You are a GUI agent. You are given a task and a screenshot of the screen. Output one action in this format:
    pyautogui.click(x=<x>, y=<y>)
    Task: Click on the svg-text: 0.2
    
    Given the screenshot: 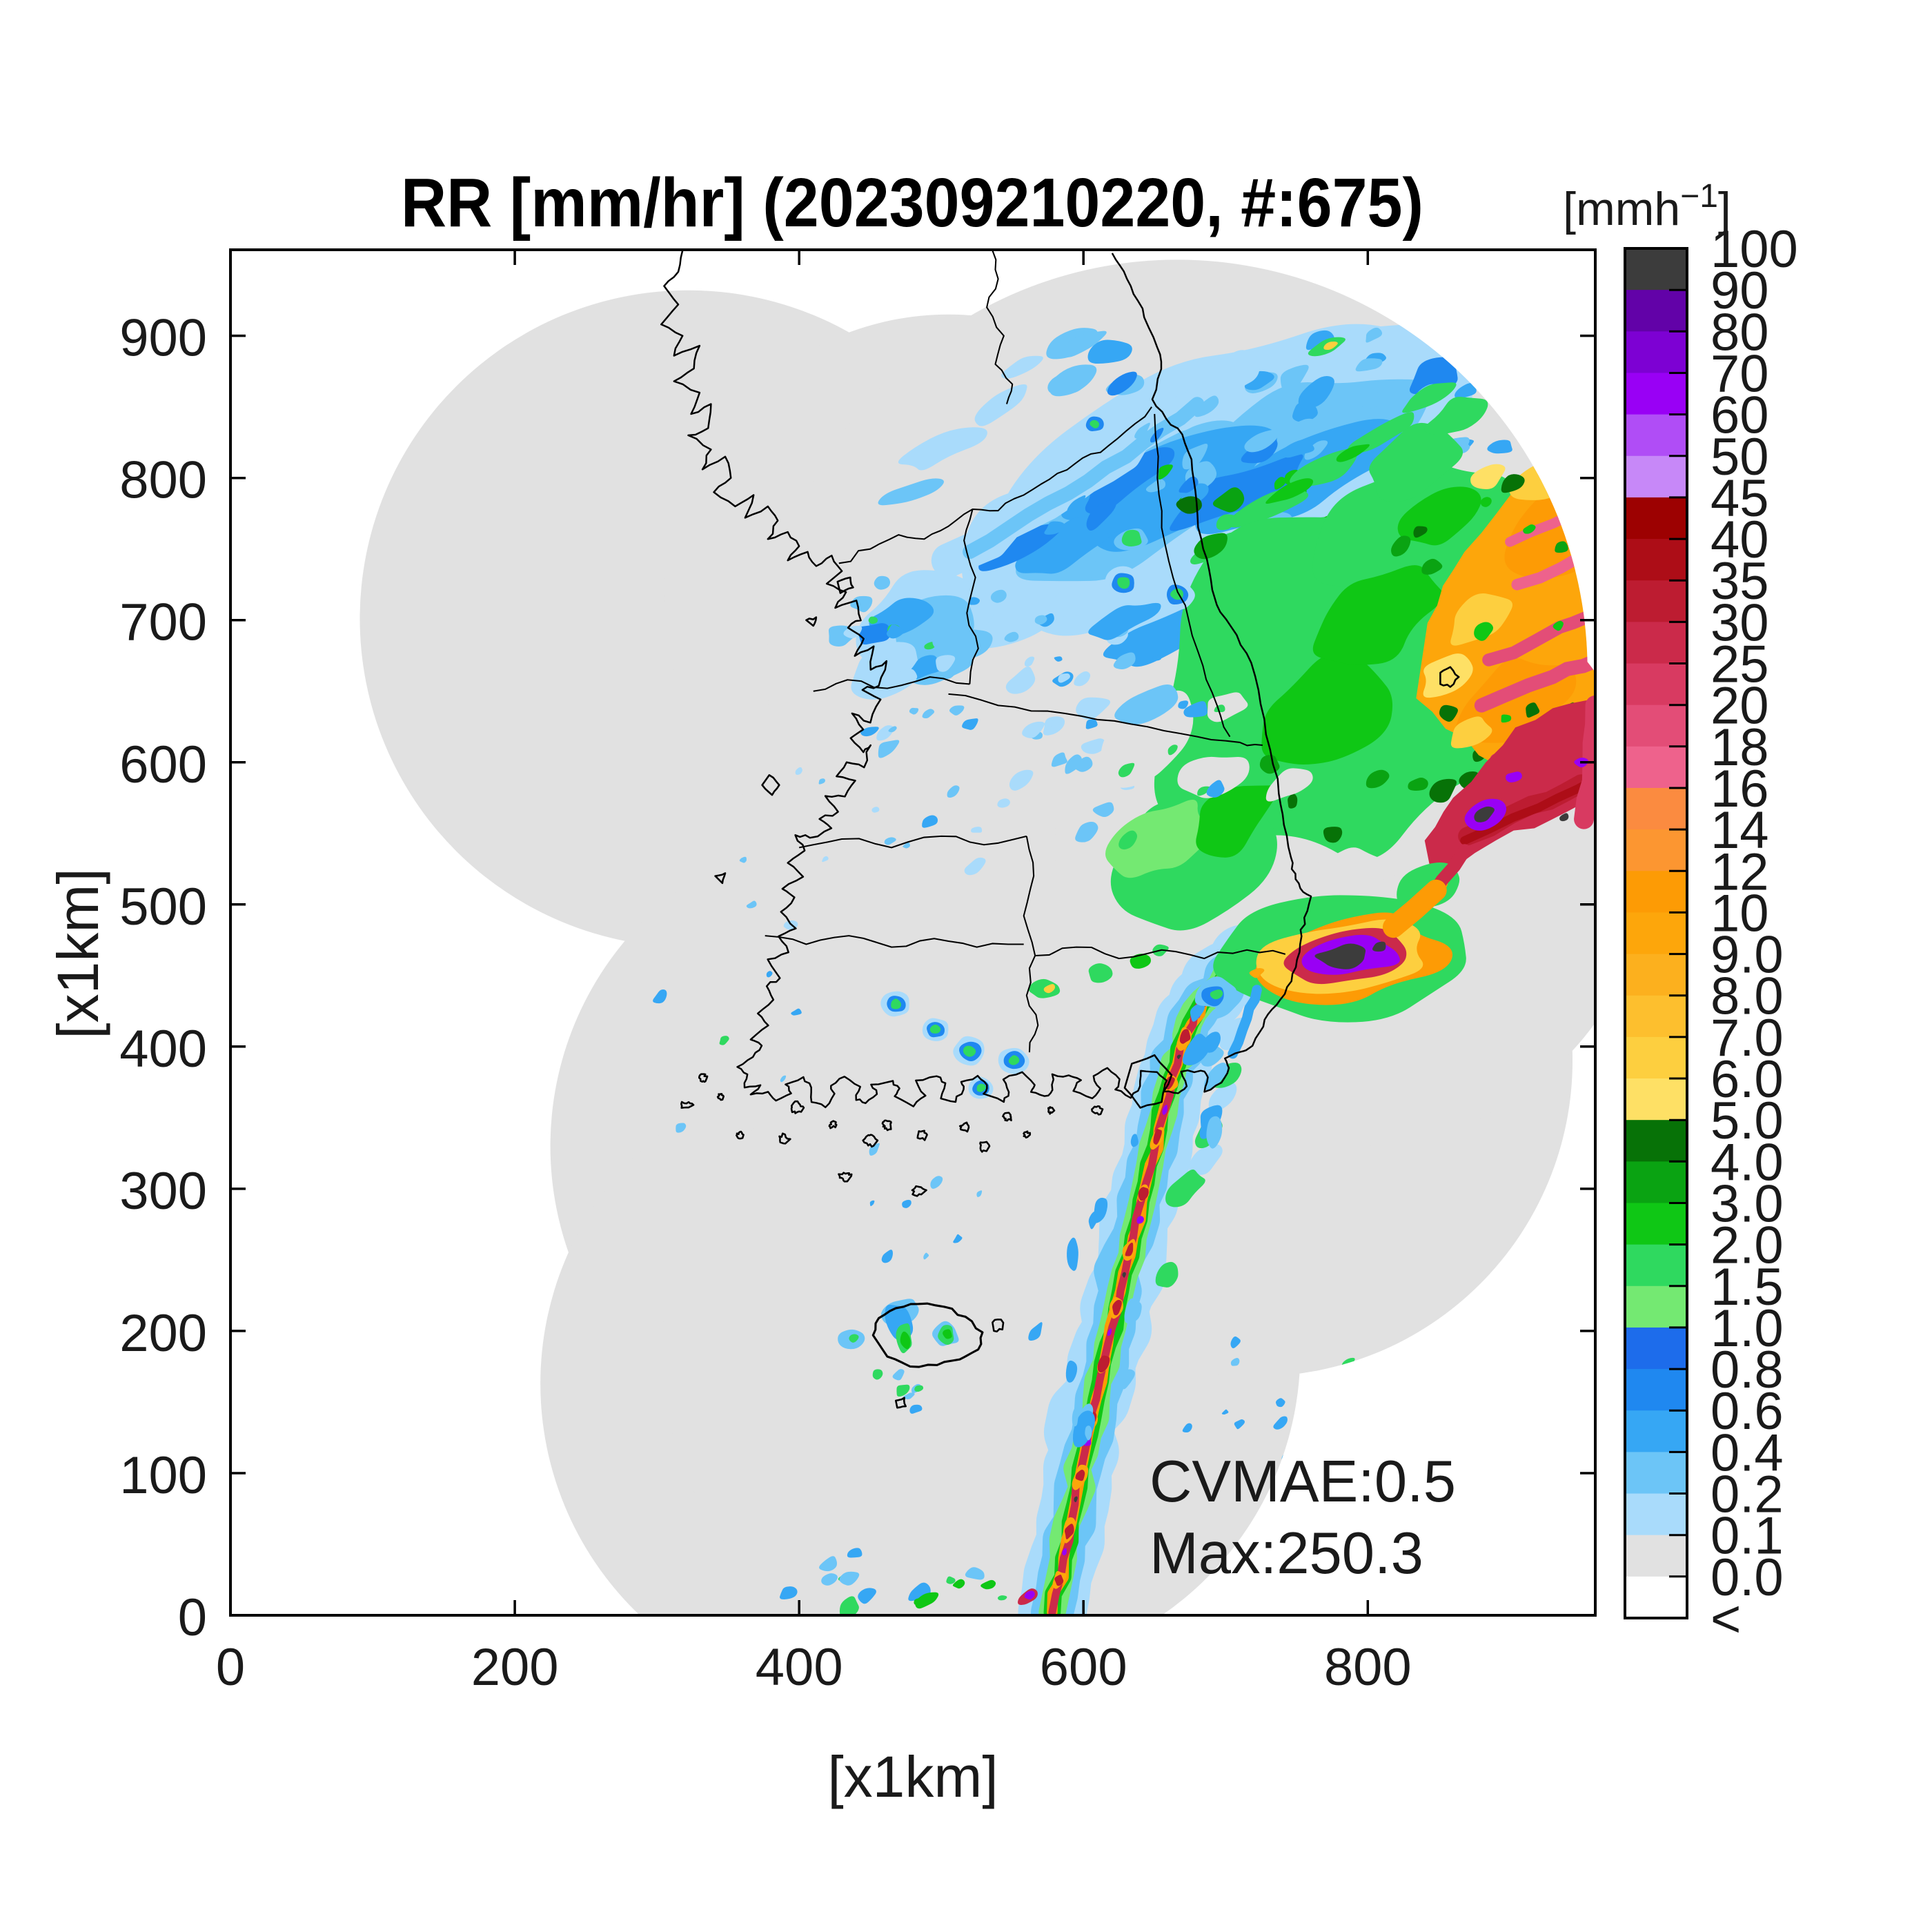 What is the action you would take?
    pyautogui.click(x=1747, y=1495)
    